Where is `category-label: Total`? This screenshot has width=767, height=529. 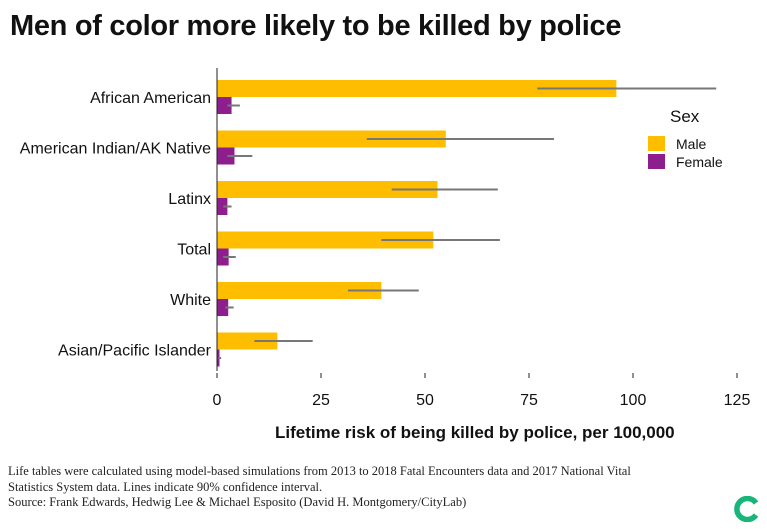 category-label: Total is located at coordinates (194, 250).